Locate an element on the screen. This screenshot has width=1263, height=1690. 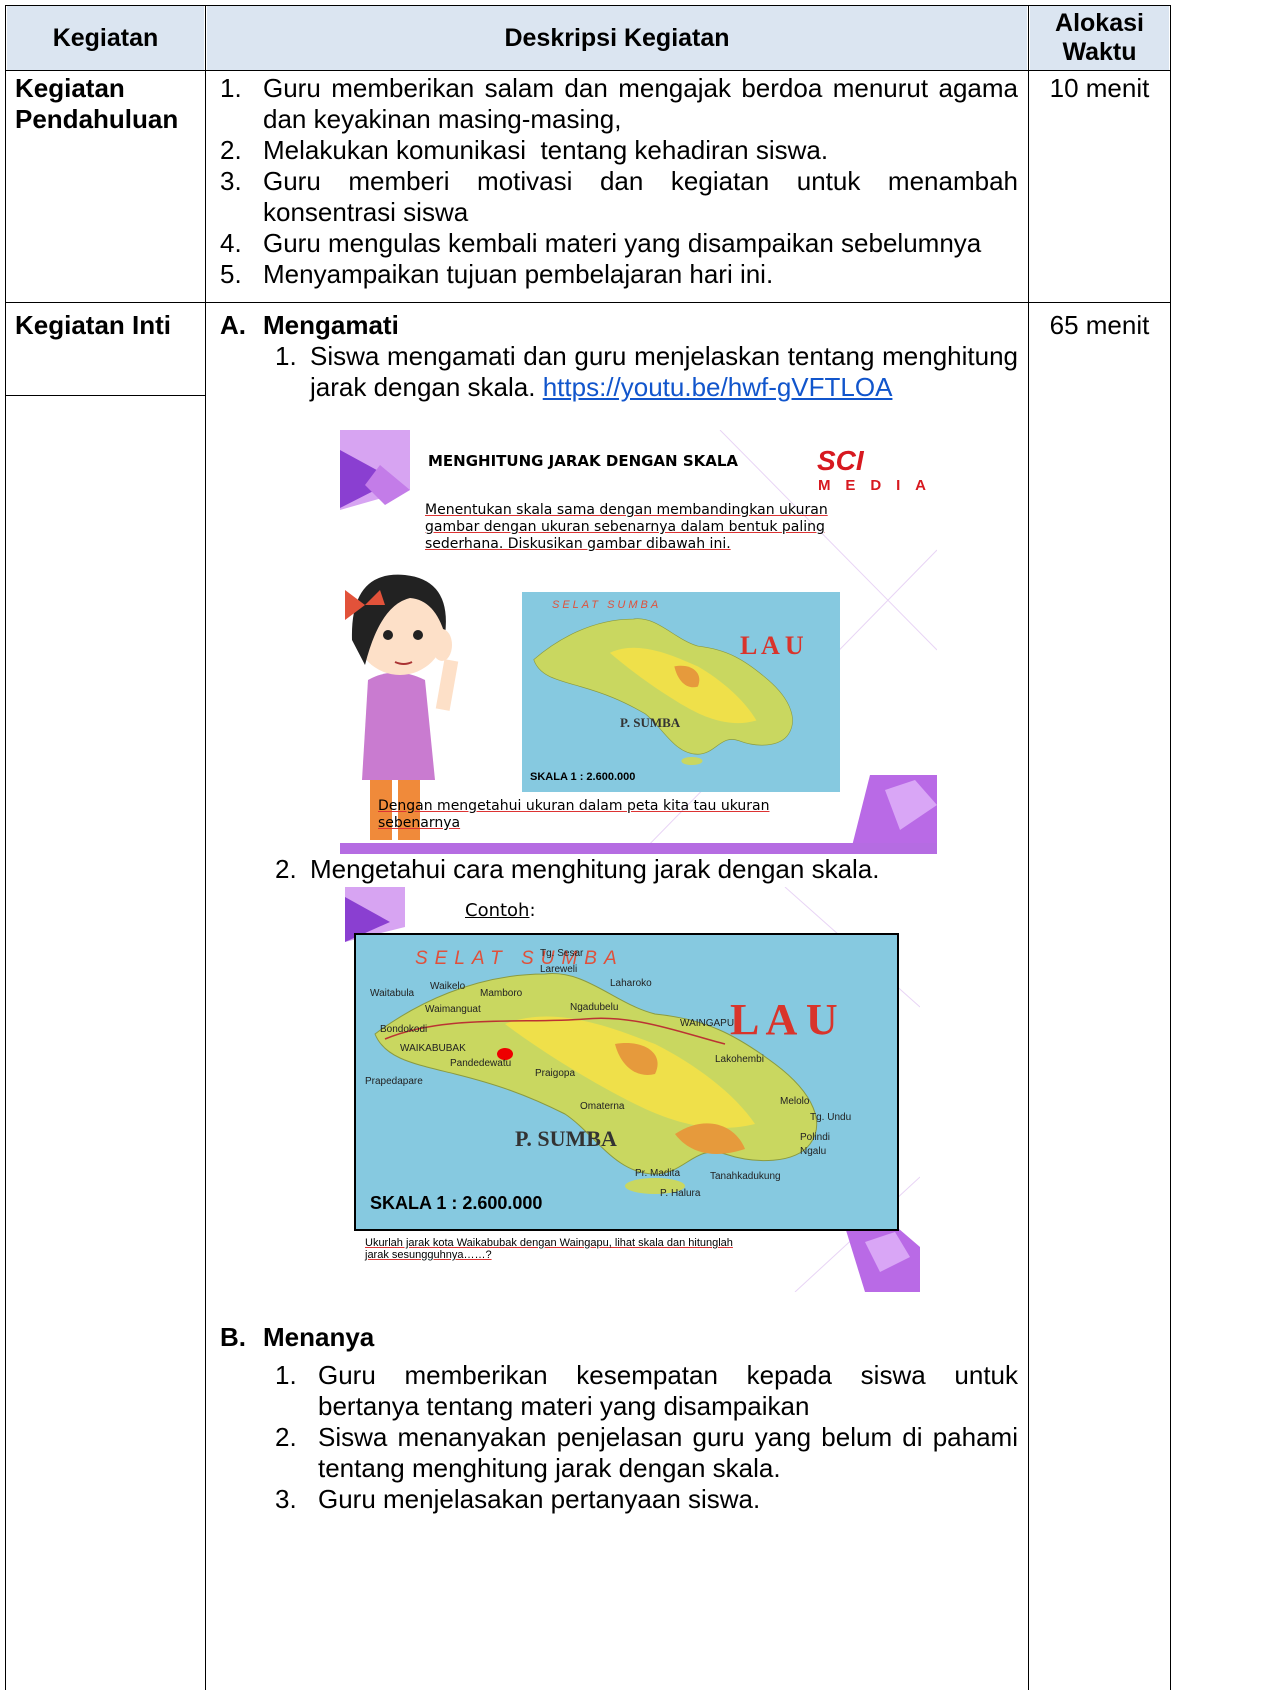
time: 10 menit is located at coordinates (1099, 88).